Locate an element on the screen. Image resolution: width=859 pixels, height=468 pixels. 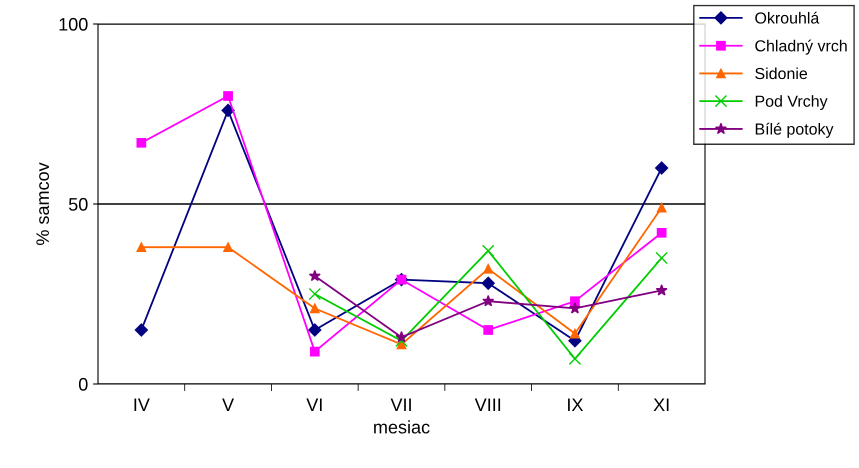
y-axis-title: % samcov is located at coordinates (43, 203).